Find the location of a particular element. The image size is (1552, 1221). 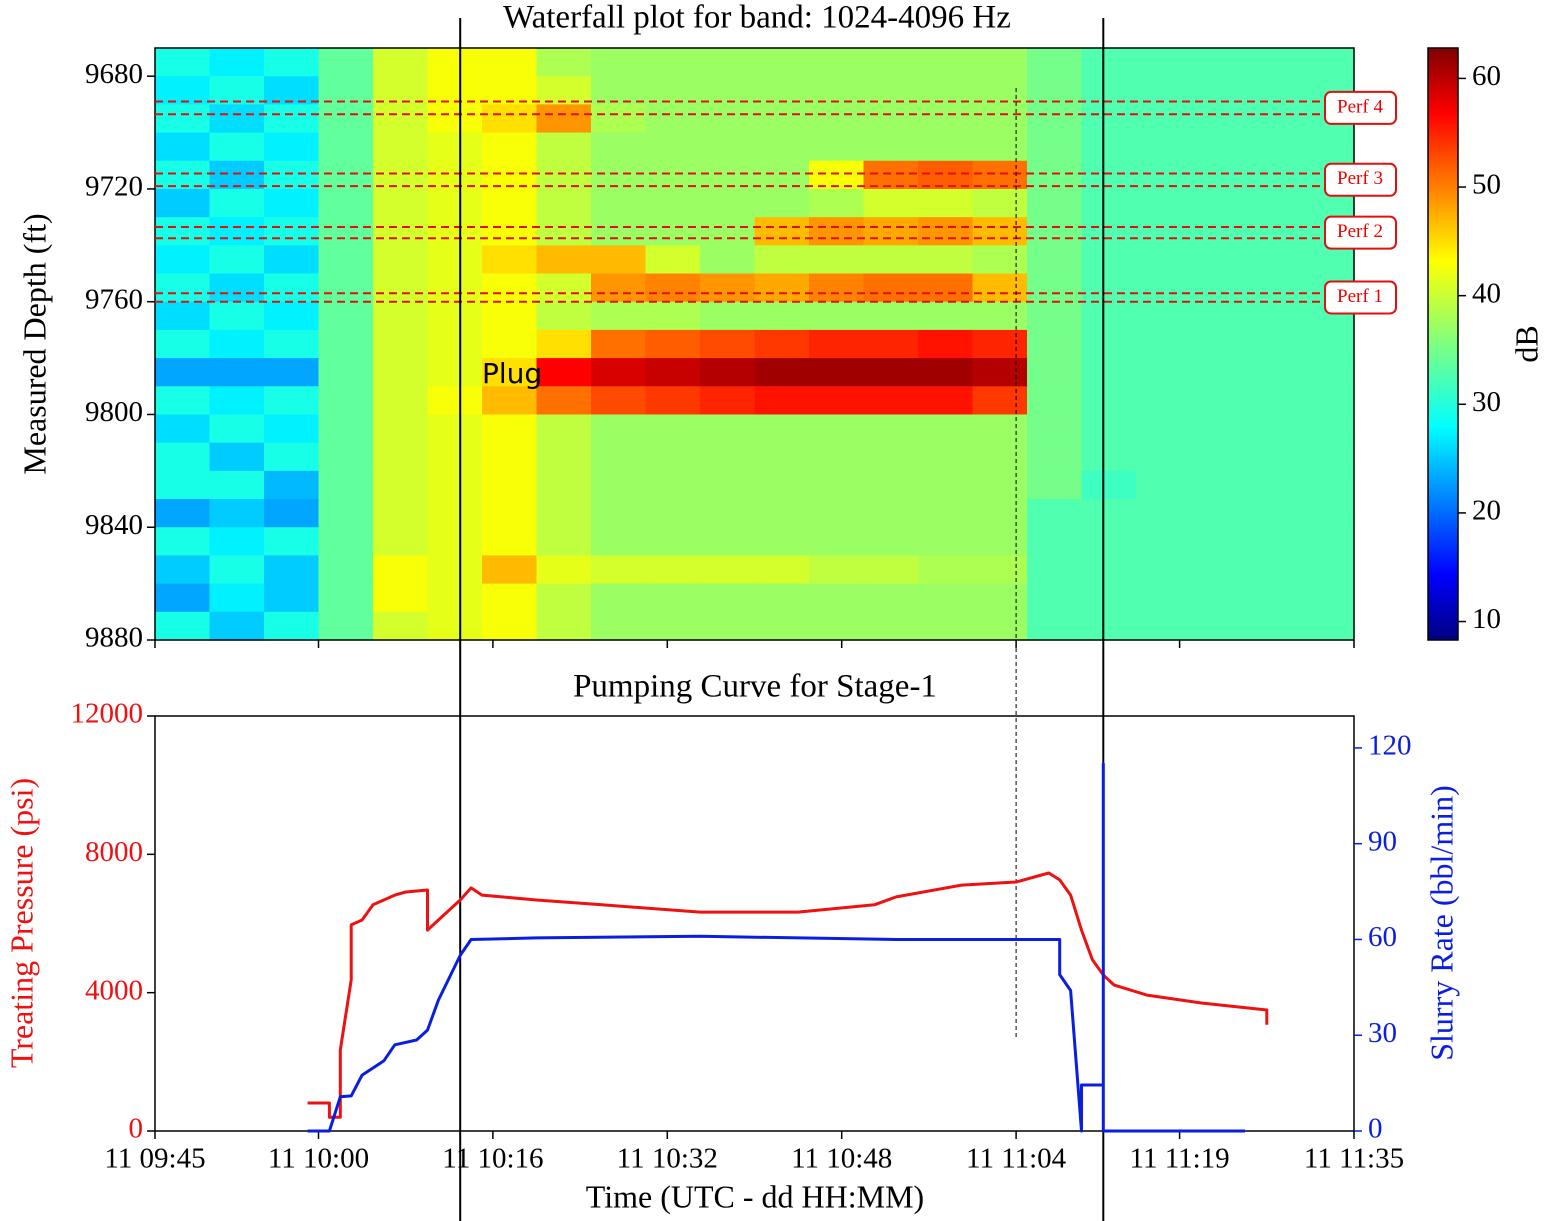

x-tick-label: 11 10:32 is located at coordinates (667, 1159).